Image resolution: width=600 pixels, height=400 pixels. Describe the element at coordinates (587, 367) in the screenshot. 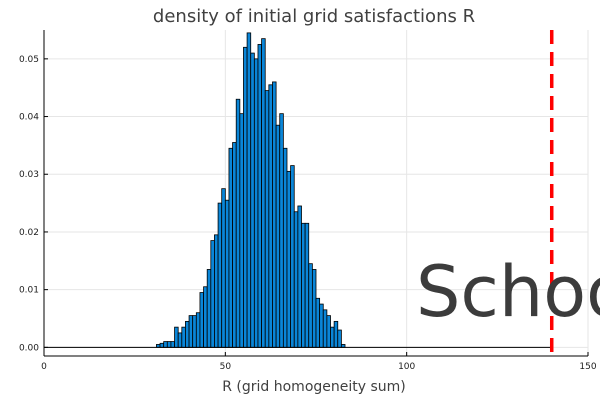

I see `x-tick-label: 150` at that location.